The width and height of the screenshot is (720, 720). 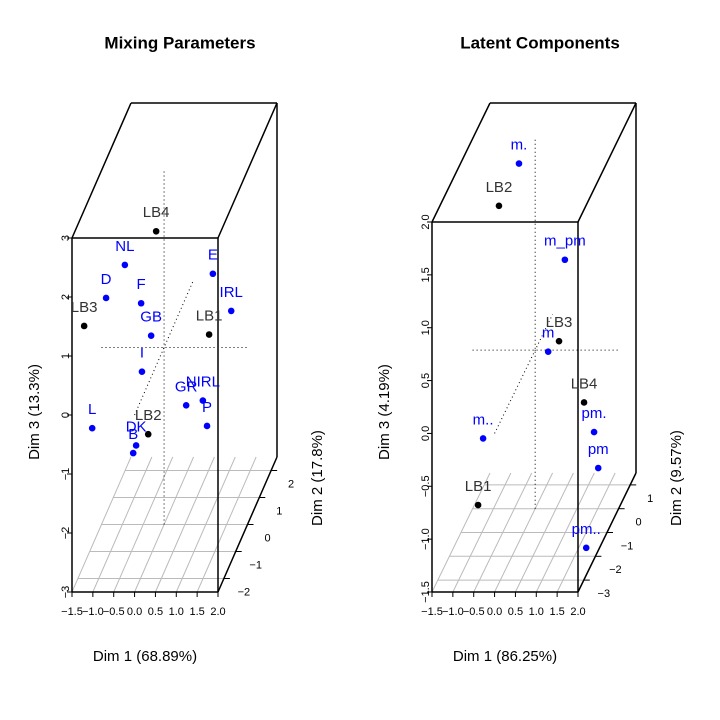 I want to click on point-label: NIRL, so click(x=203, y=382).